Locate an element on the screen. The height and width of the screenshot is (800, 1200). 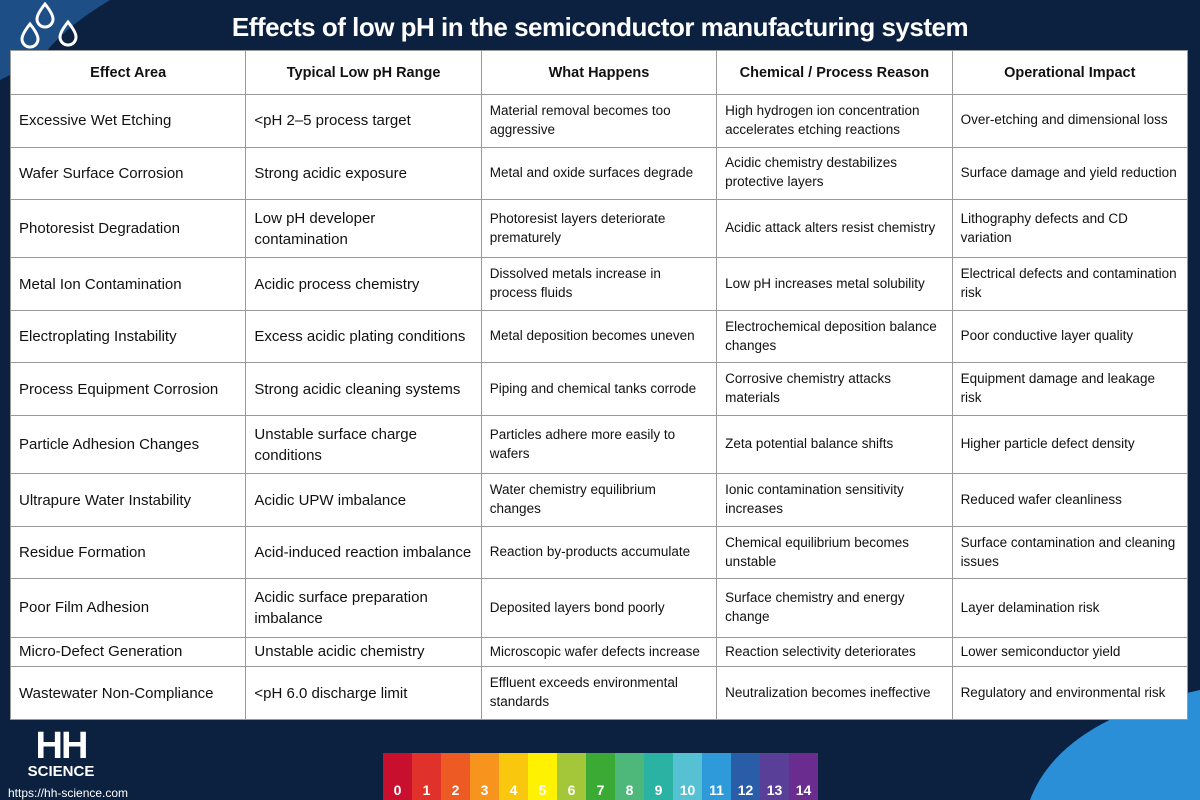
table-cell: Reaction by-products accumulate is located at coordinates (599, 552).